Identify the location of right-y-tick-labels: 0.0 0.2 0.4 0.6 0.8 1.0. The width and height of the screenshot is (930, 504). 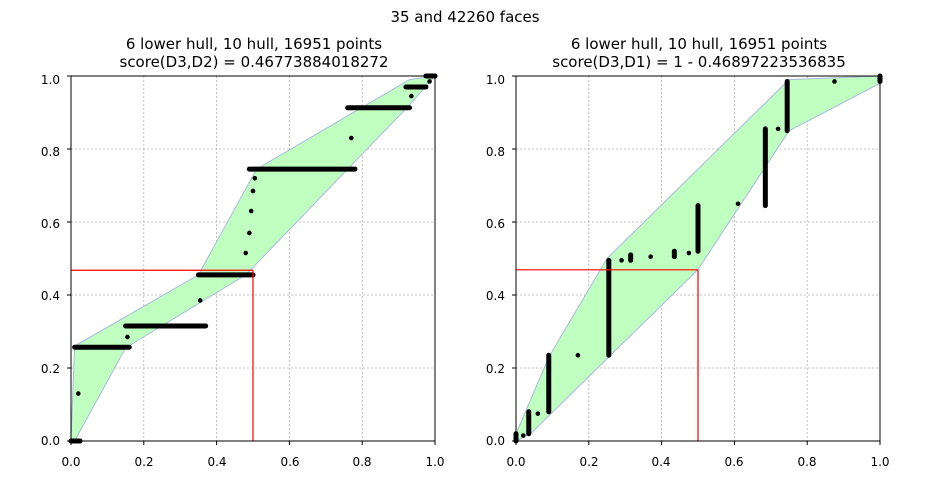
(495, 260).